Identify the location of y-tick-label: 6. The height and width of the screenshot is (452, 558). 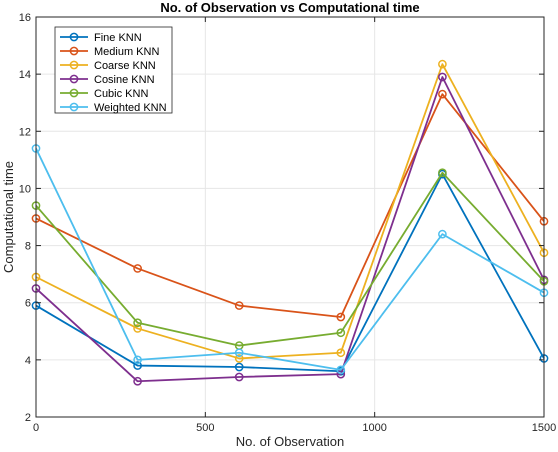
(28, 304).